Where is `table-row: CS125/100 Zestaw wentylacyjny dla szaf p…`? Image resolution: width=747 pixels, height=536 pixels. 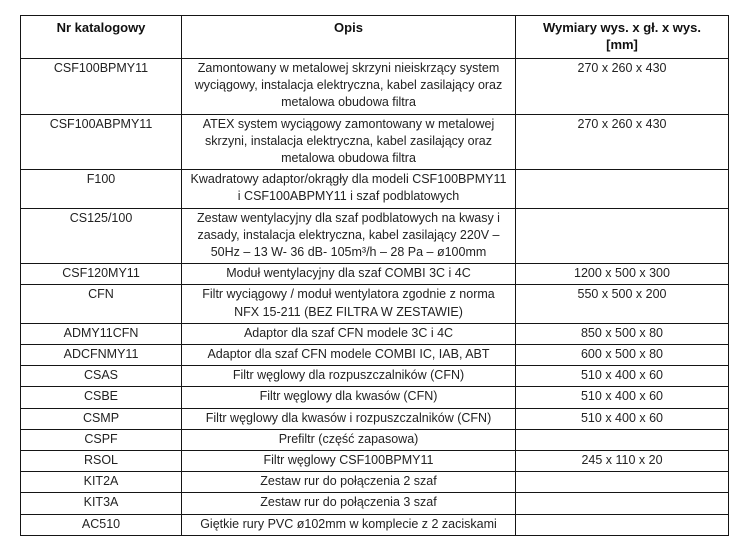 table-row: CS125/100 Zestaw wentylacyjny dla szaf p… is located at coordinates (374, 236).